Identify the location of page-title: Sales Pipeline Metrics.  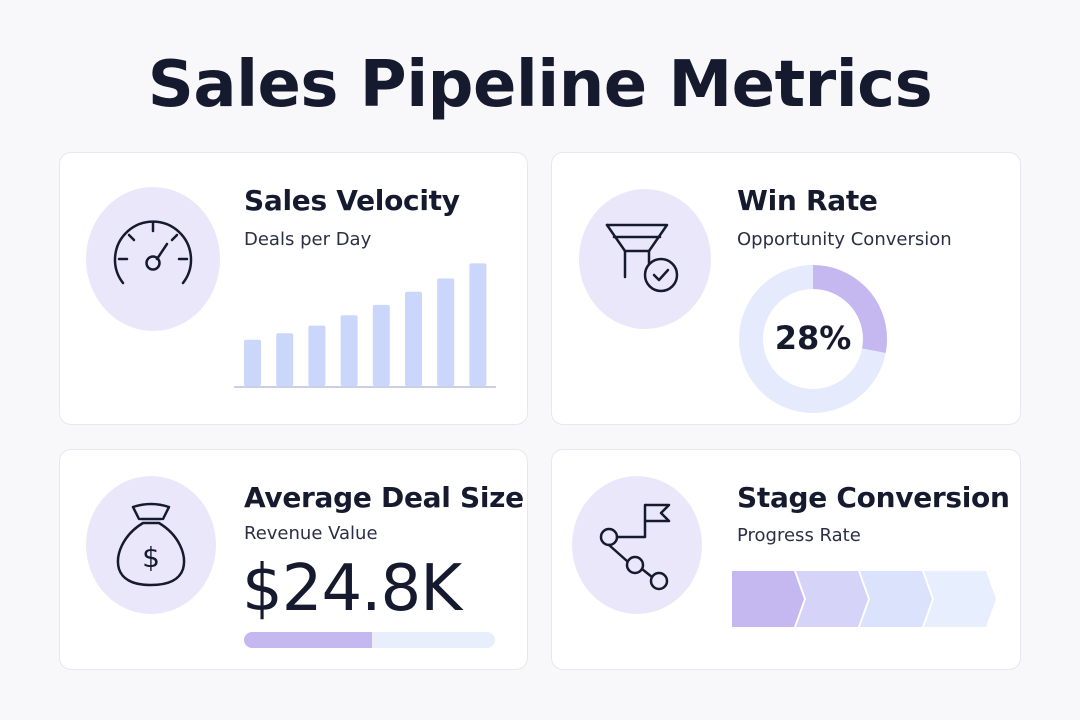
(540, 85).